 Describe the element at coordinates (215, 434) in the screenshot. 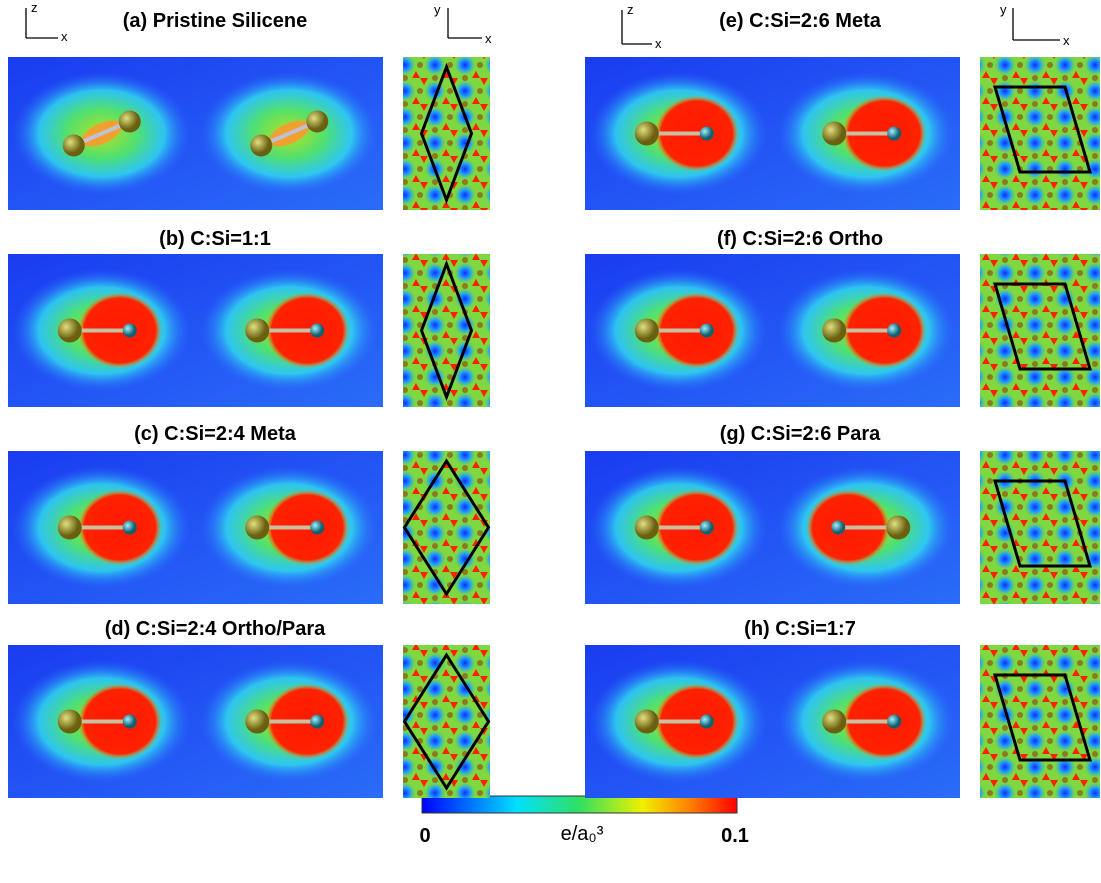

I see `panel-label: (c) C:Si=2:4 Meta` at that location.